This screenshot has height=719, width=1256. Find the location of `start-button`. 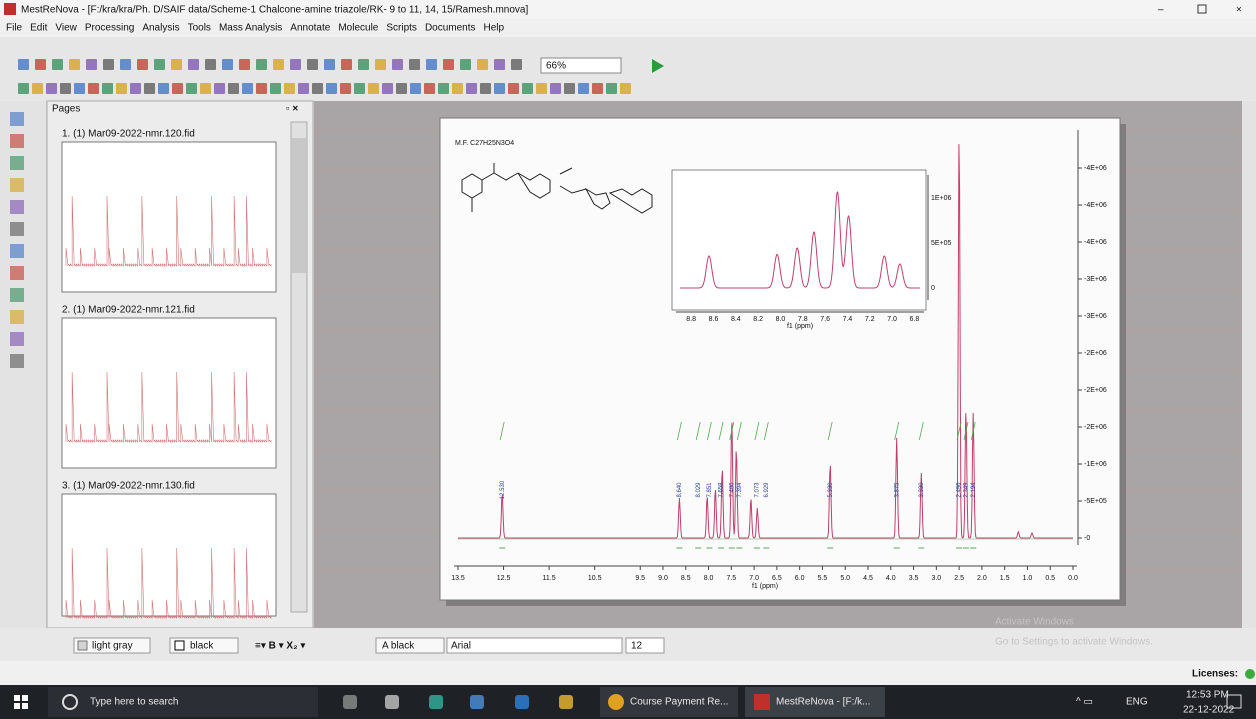

start-button is located at coordinates (21, 702).